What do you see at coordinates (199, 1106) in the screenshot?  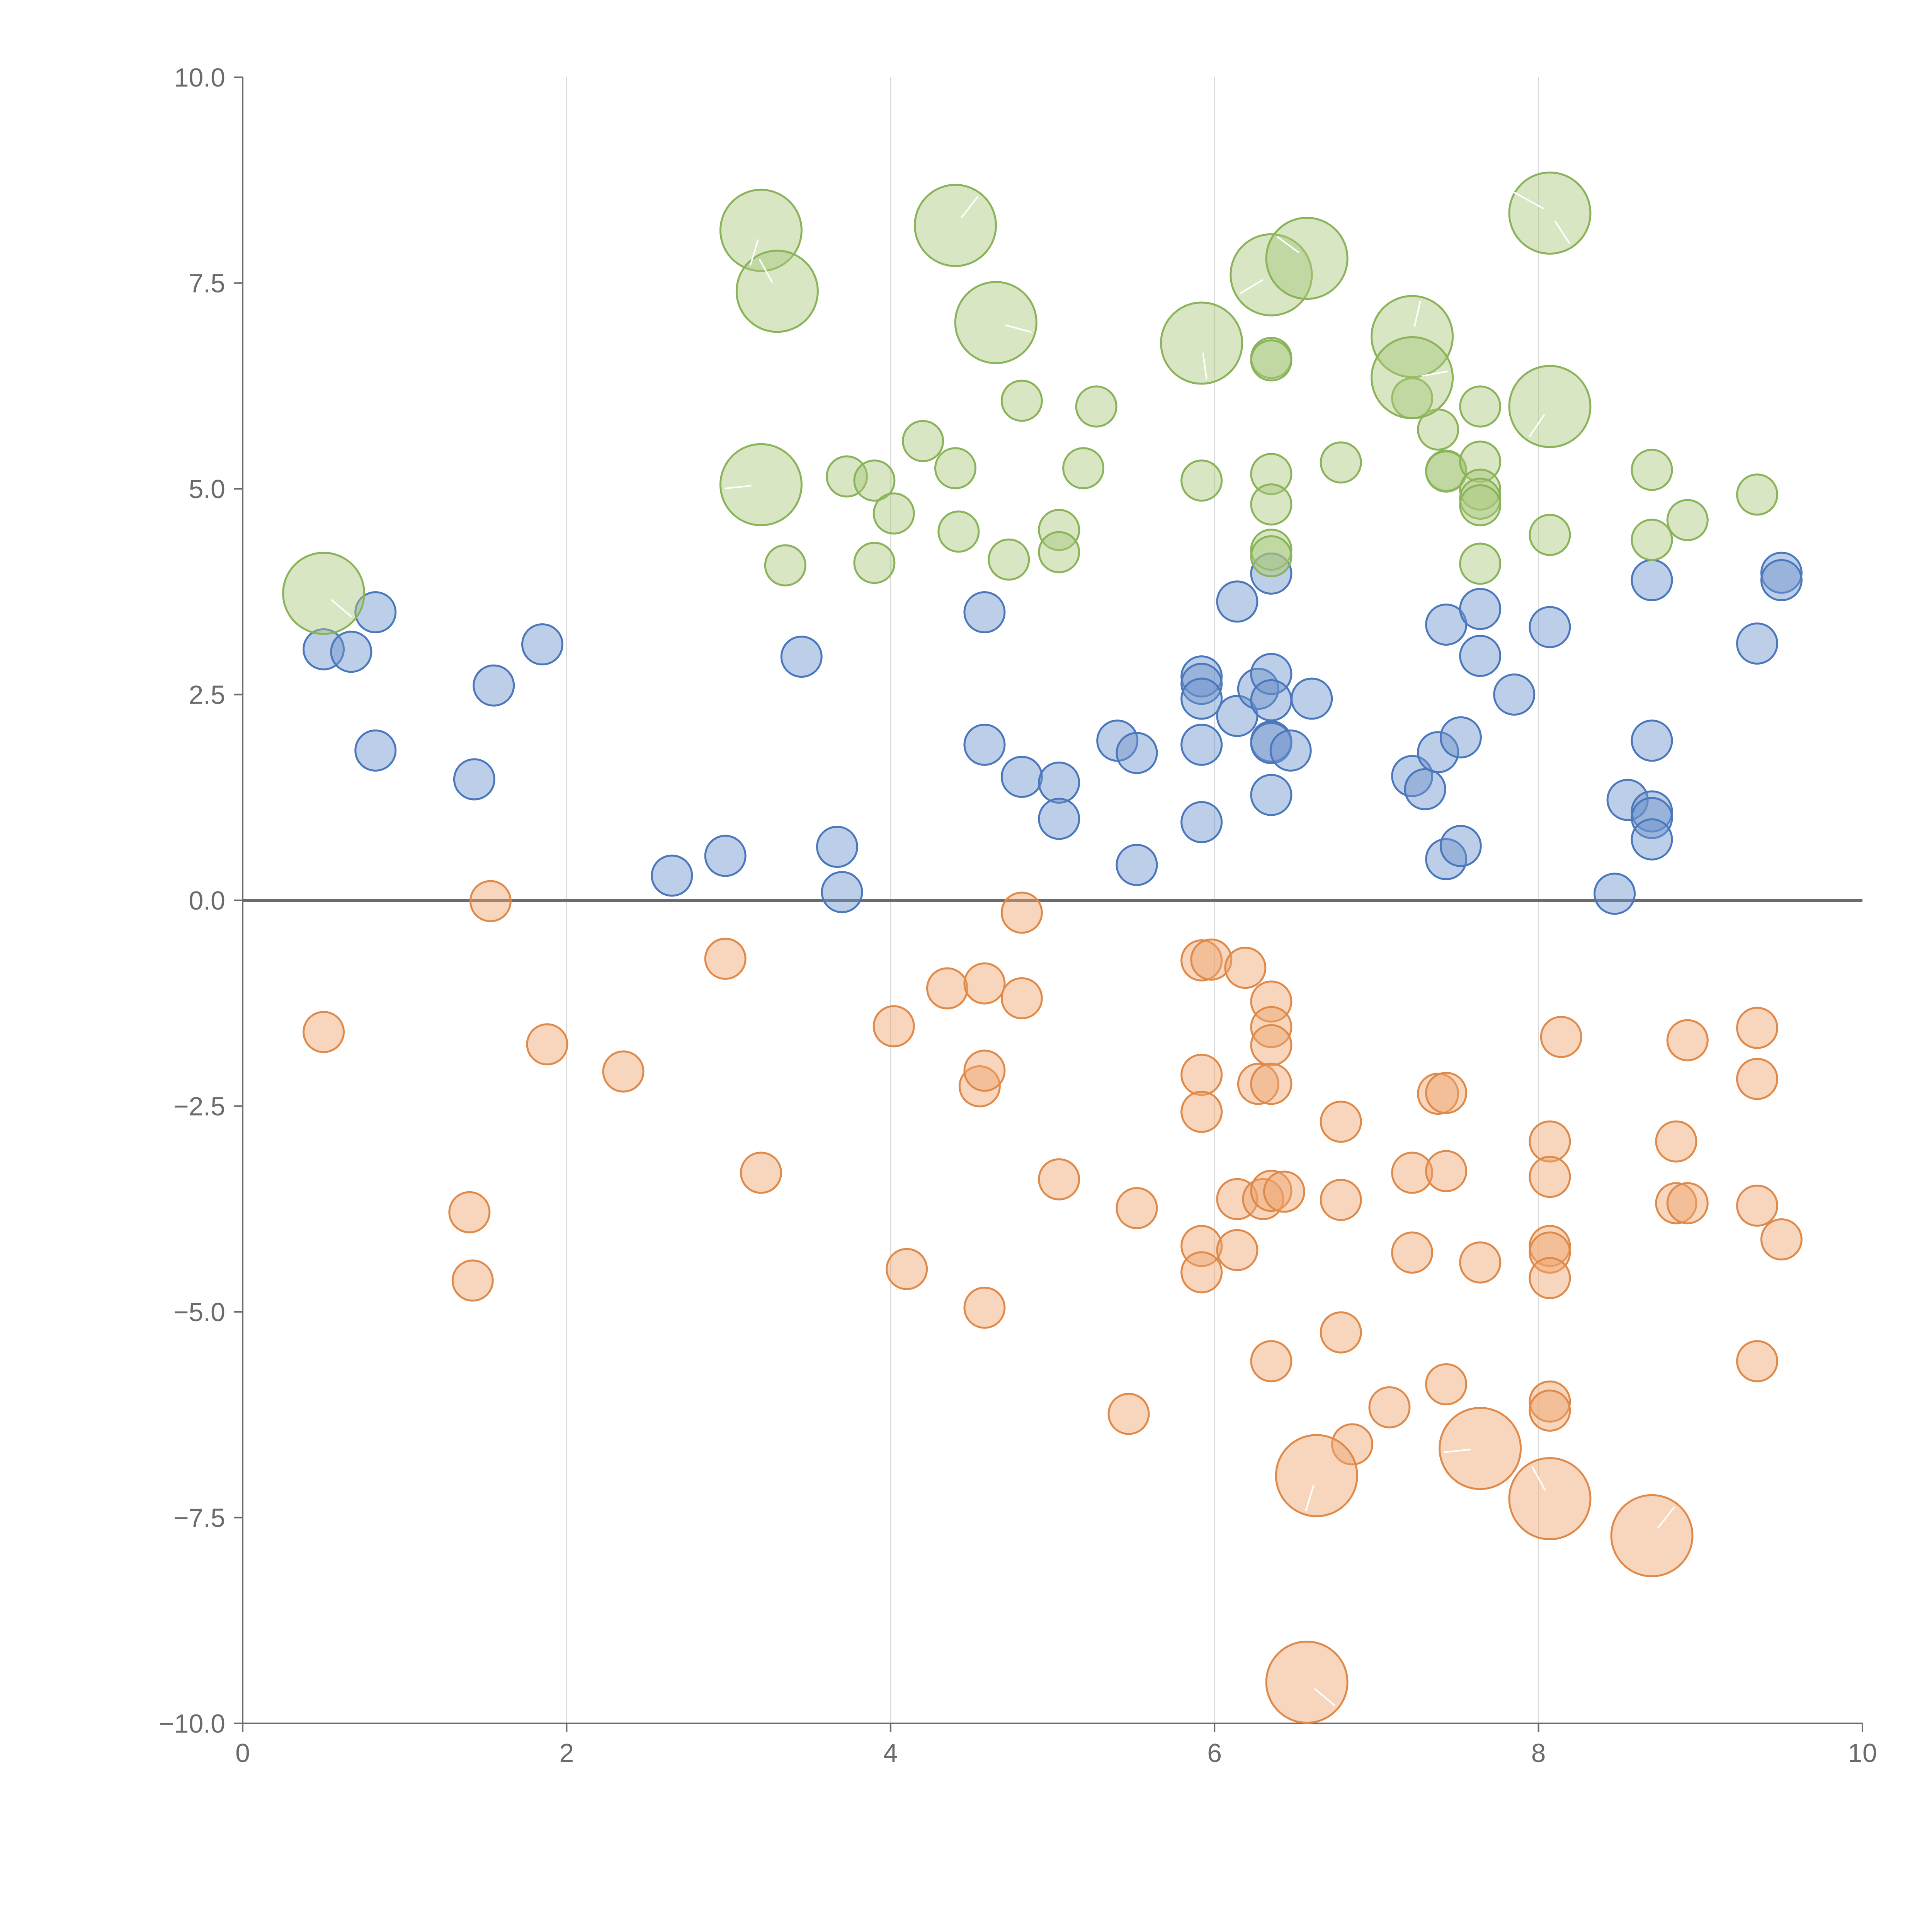 I see `y-tick-label: −2.5` at bounding box center [199, 1106].